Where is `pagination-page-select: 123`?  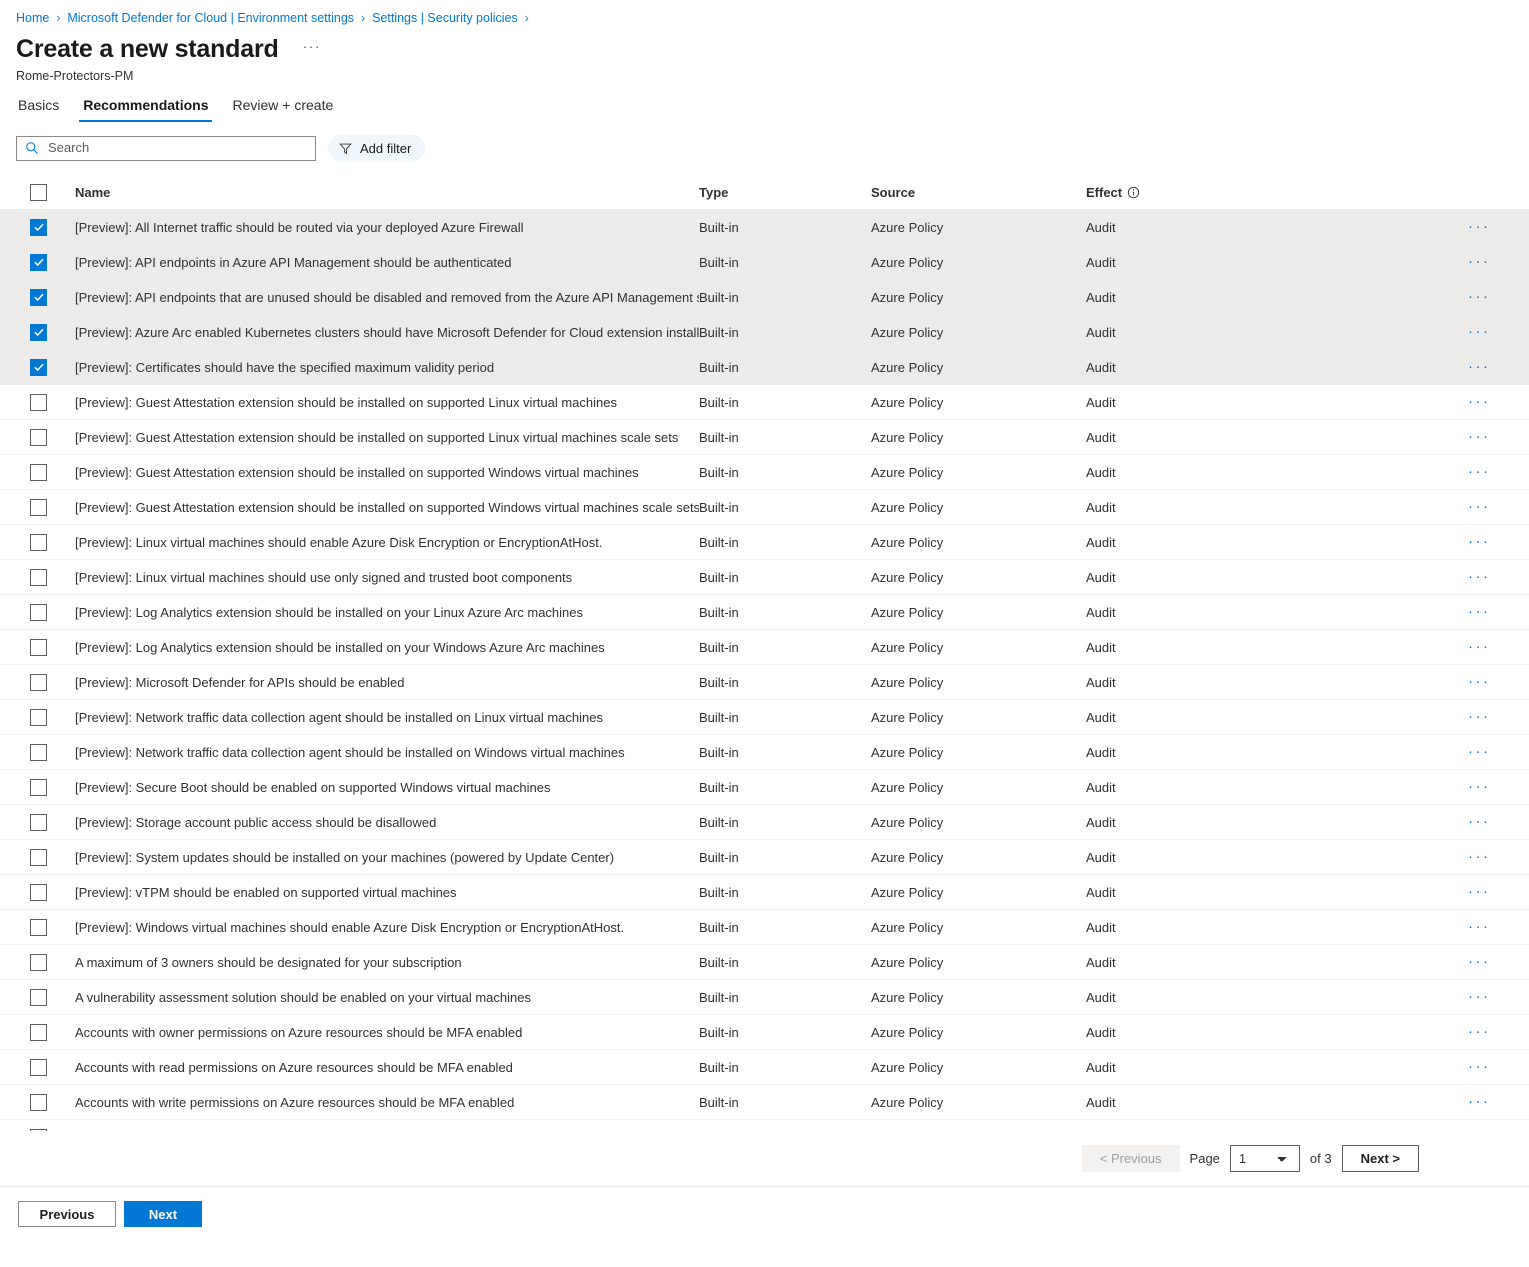
pagination-page-select: 123 is located at coordinates (1264, 1158).